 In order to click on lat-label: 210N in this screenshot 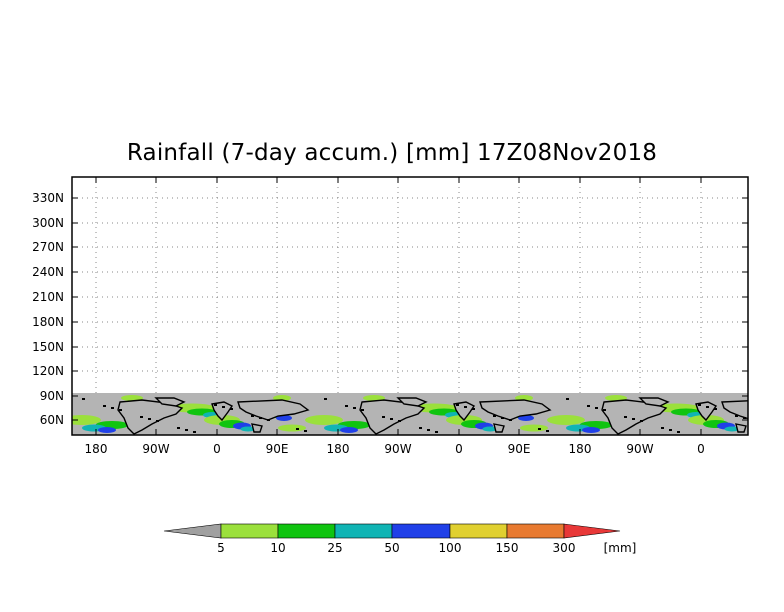, I will do `click(48, 297)`.